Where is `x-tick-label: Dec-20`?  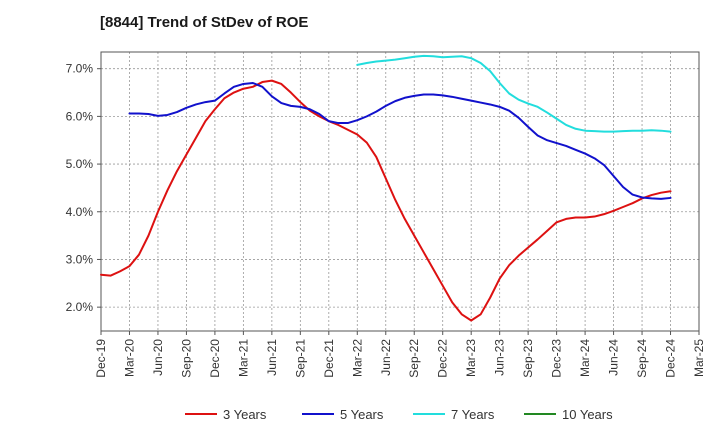 x-tick-label: Dec-20 is located at coordinates (215, 358).